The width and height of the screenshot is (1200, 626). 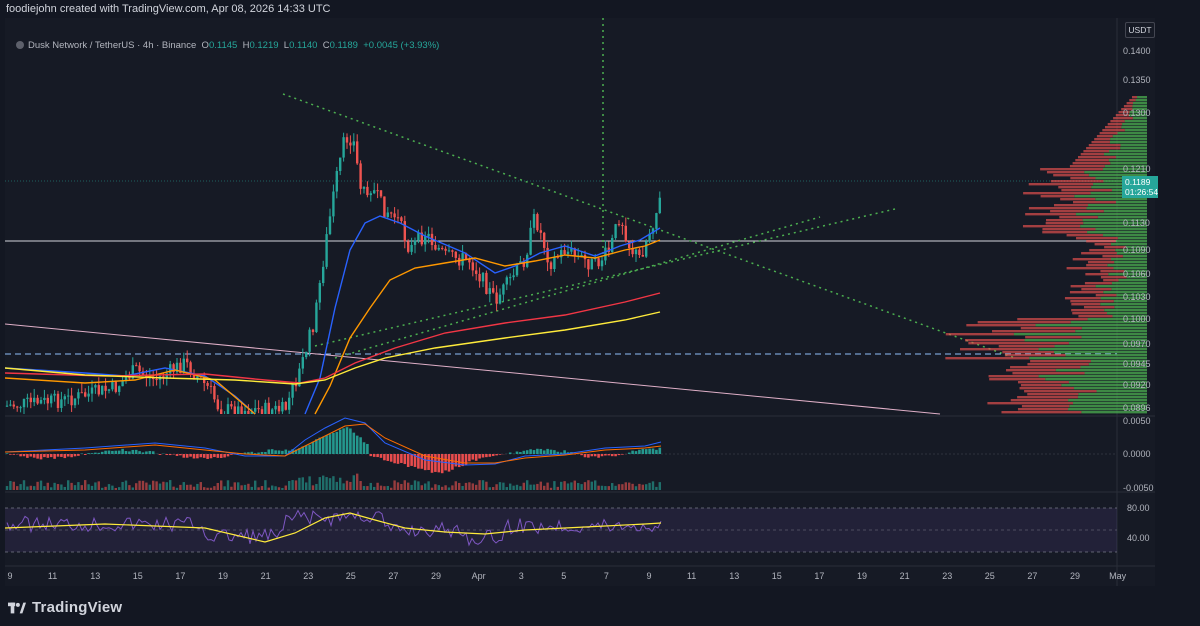 What do you see at coordinates (333, 441) in the screenshot?
I see `macd-line` at bounding box center [333, 441].